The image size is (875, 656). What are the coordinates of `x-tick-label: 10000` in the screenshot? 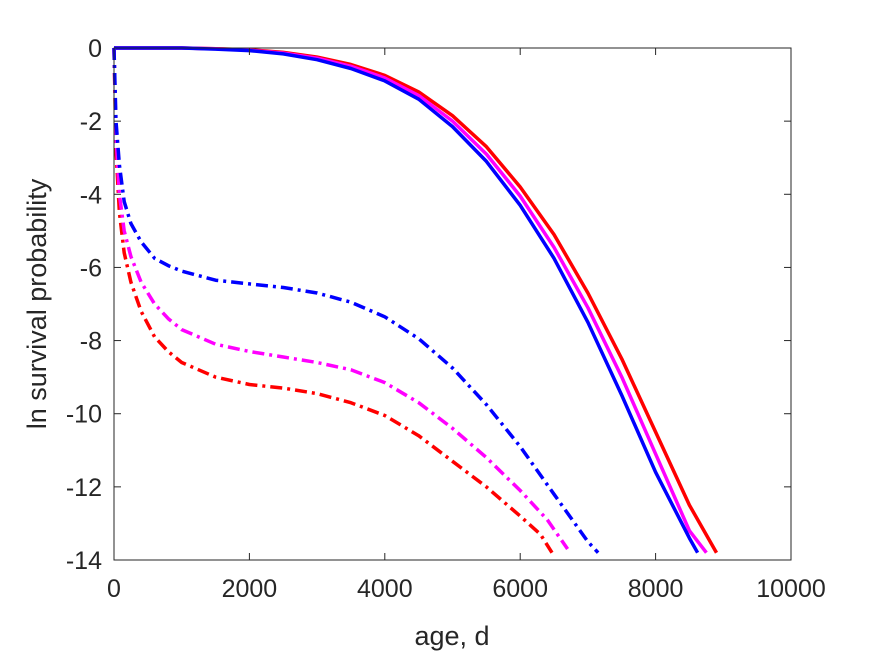 It's located at (791, 589).